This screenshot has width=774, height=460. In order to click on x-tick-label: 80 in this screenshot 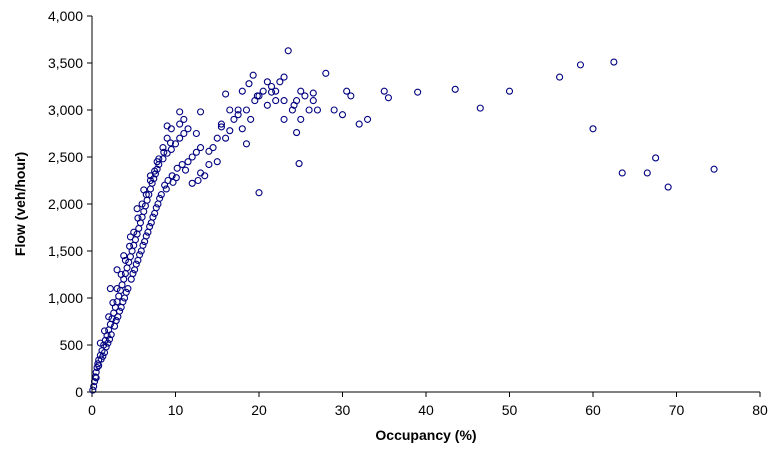, I will do `click(760, 410)`.